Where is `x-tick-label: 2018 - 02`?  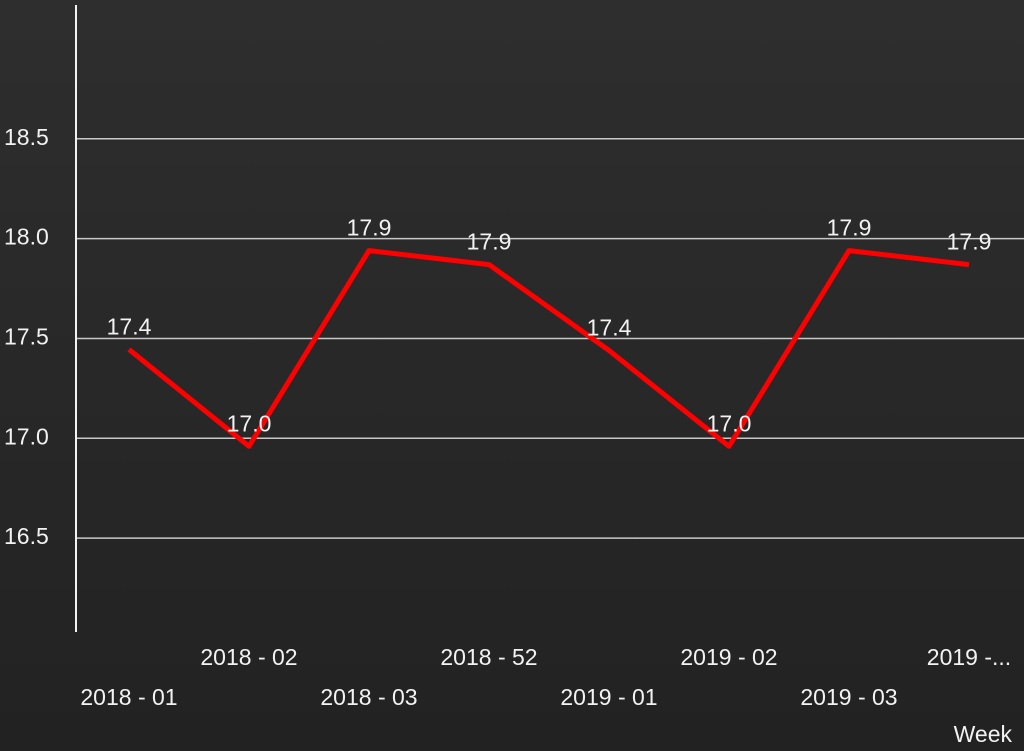 x-tick-label: 2018 - 02 is located at coordinates (248, 657).